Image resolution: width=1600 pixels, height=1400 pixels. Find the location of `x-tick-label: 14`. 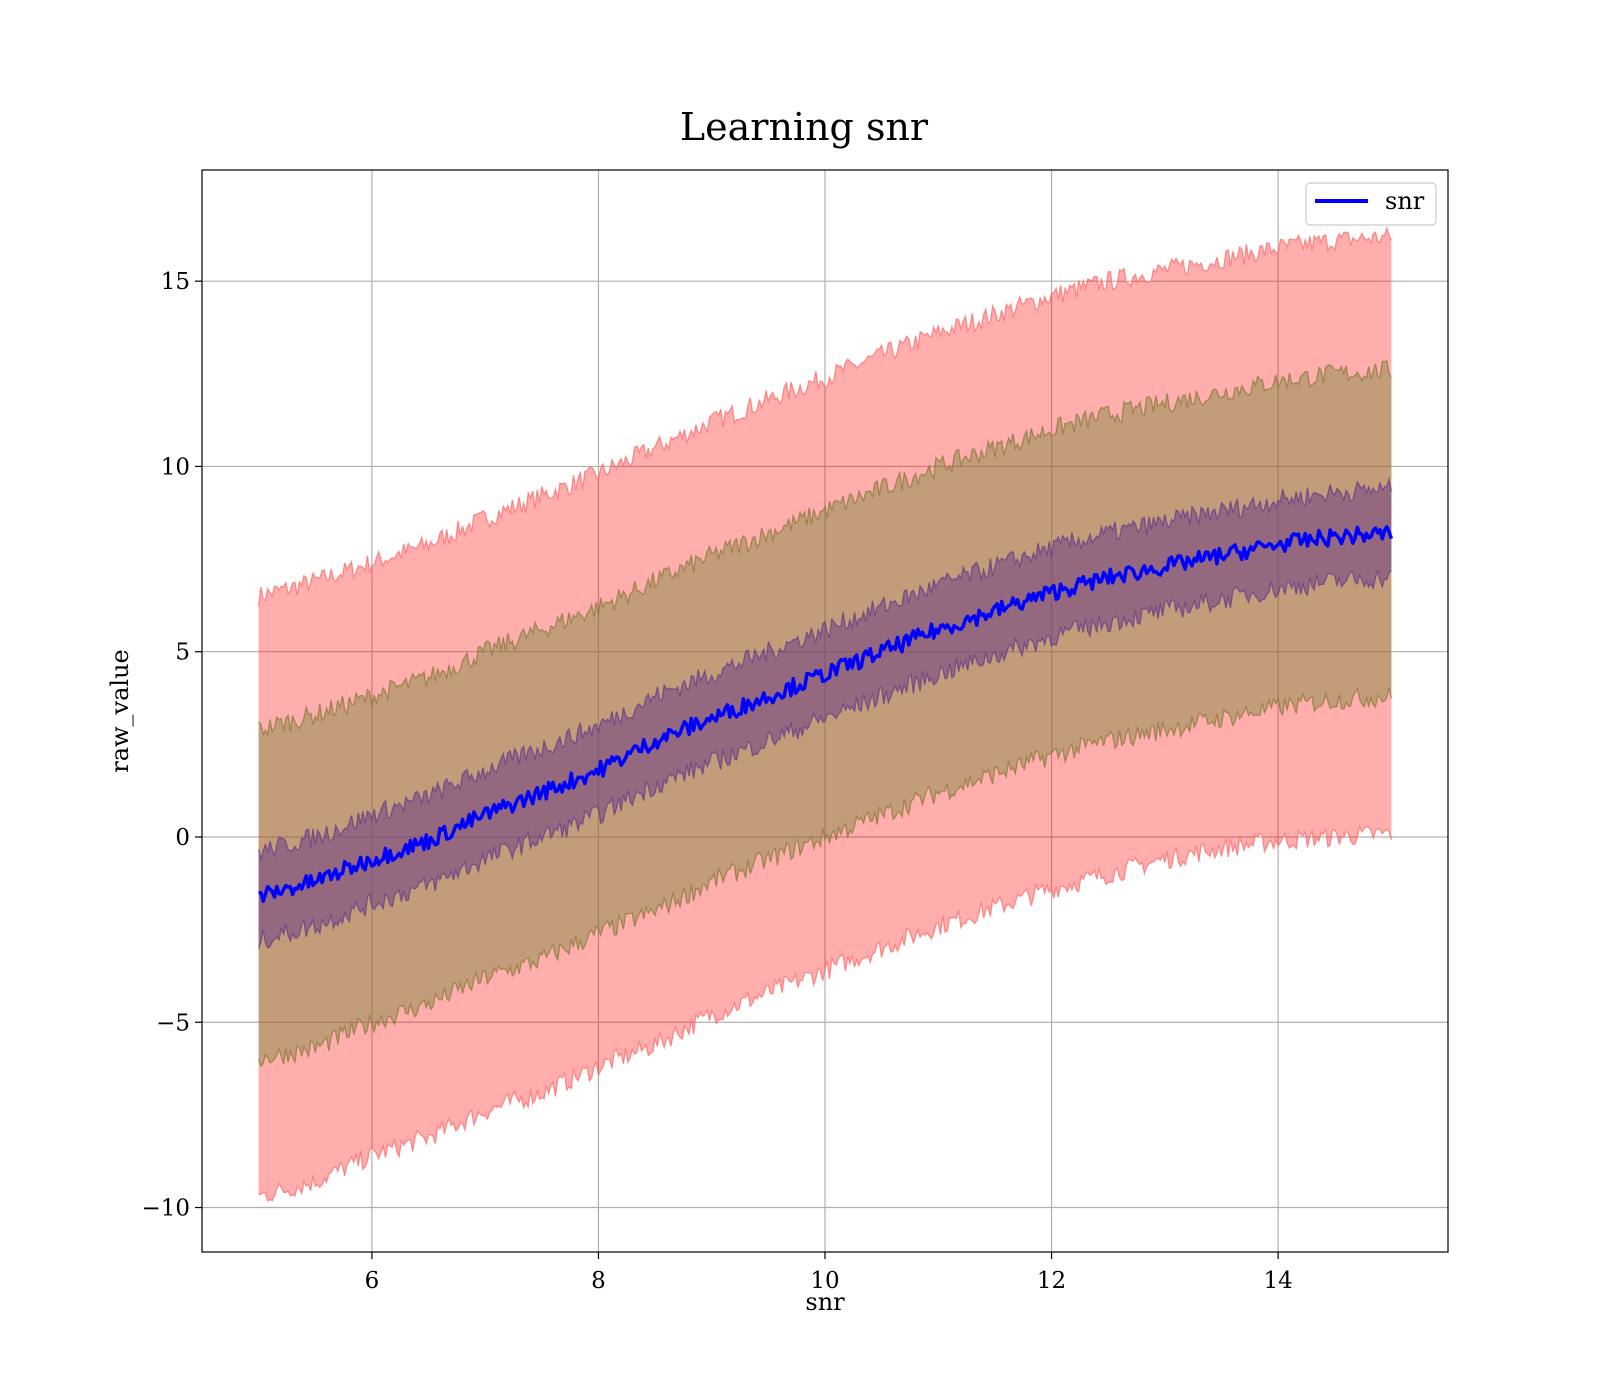

x-tick-label: 14 is located at coordinates (1277, 1281).